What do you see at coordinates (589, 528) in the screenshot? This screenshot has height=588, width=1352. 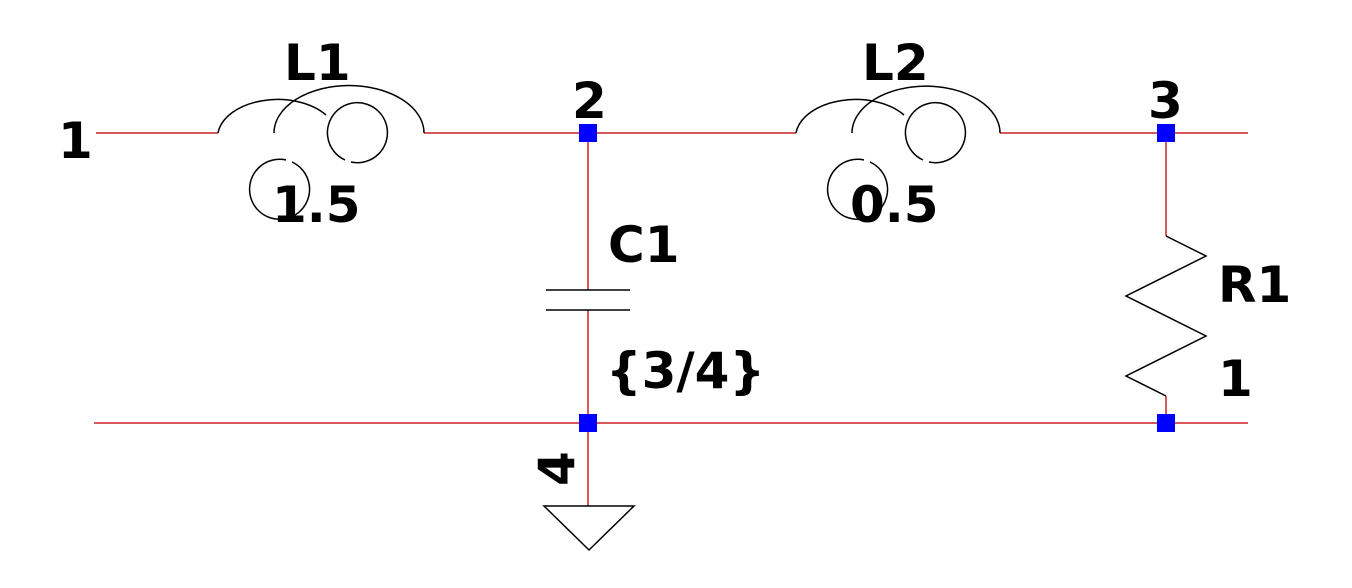 I see `ground-symbol` at bounding box center [589, 528].